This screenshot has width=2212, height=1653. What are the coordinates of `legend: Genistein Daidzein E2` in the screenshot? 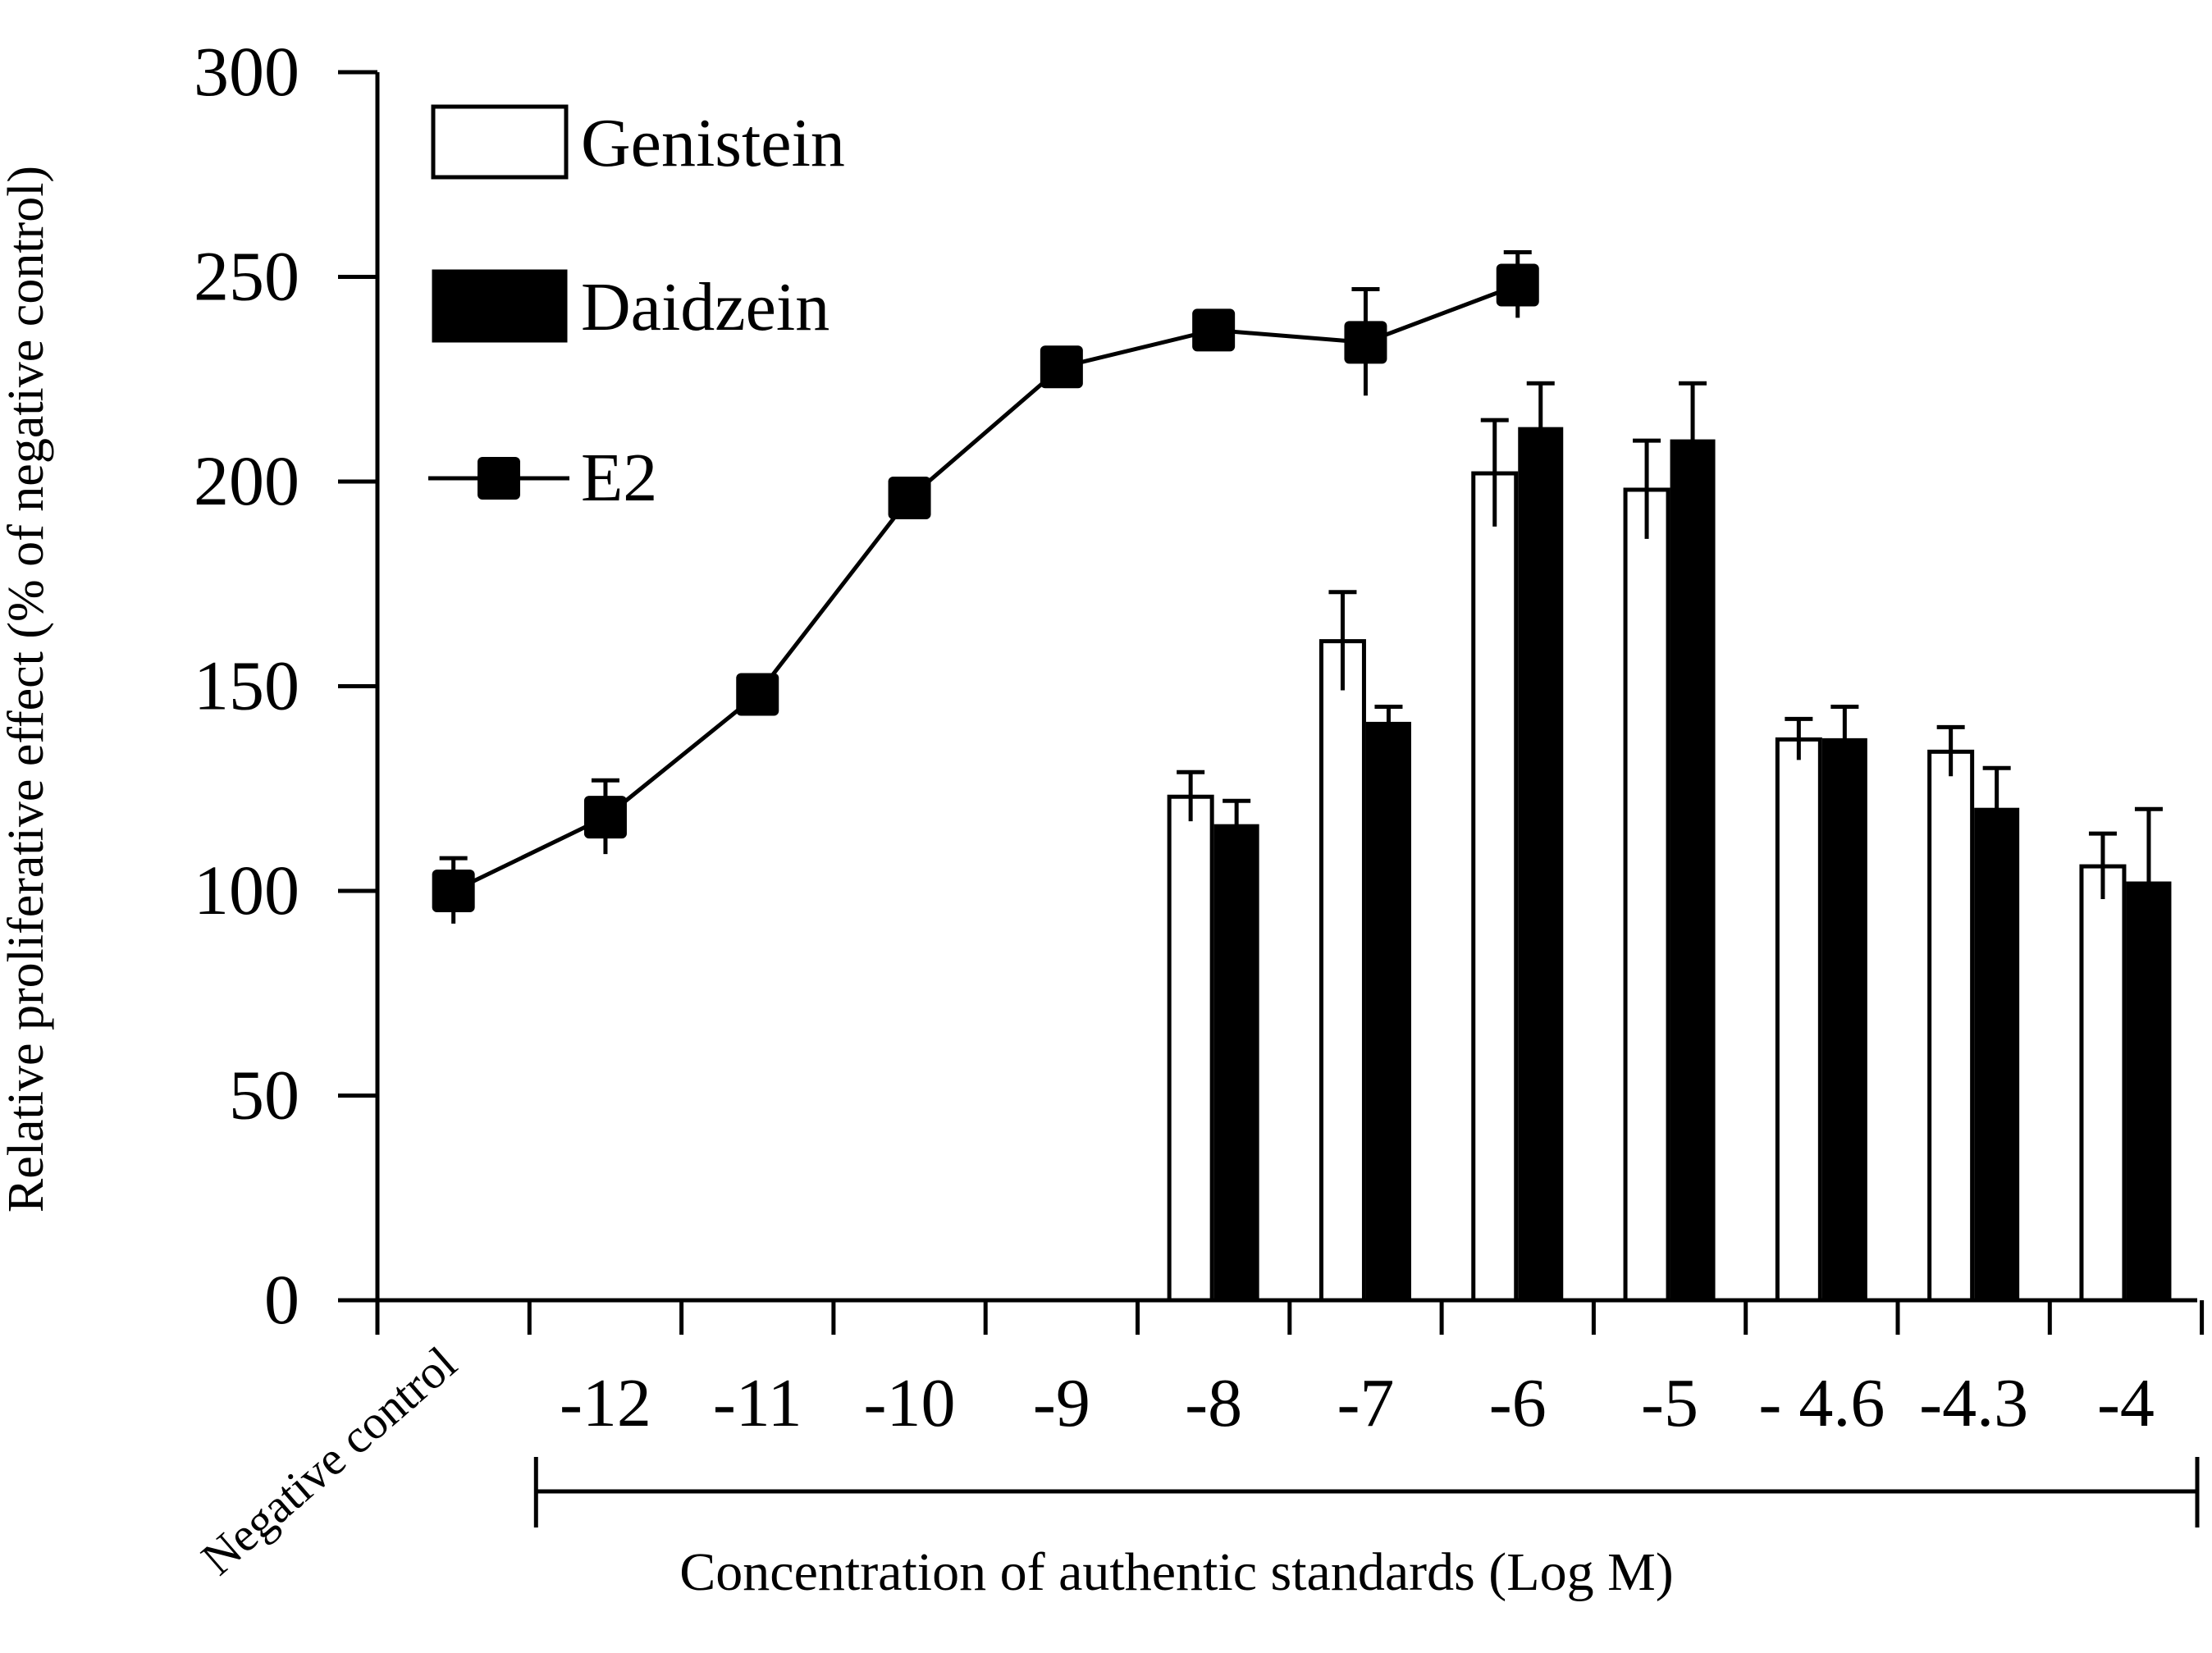 It's located at (636, 310).